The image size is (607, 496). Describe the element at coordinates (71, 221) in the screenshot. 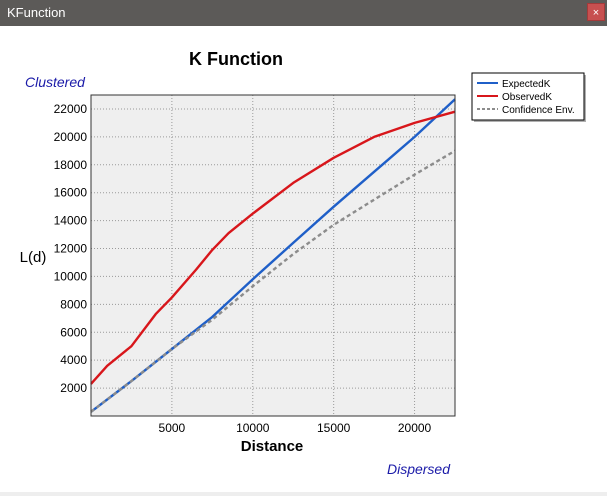

I see `y-tick-label: 14000` at that location.